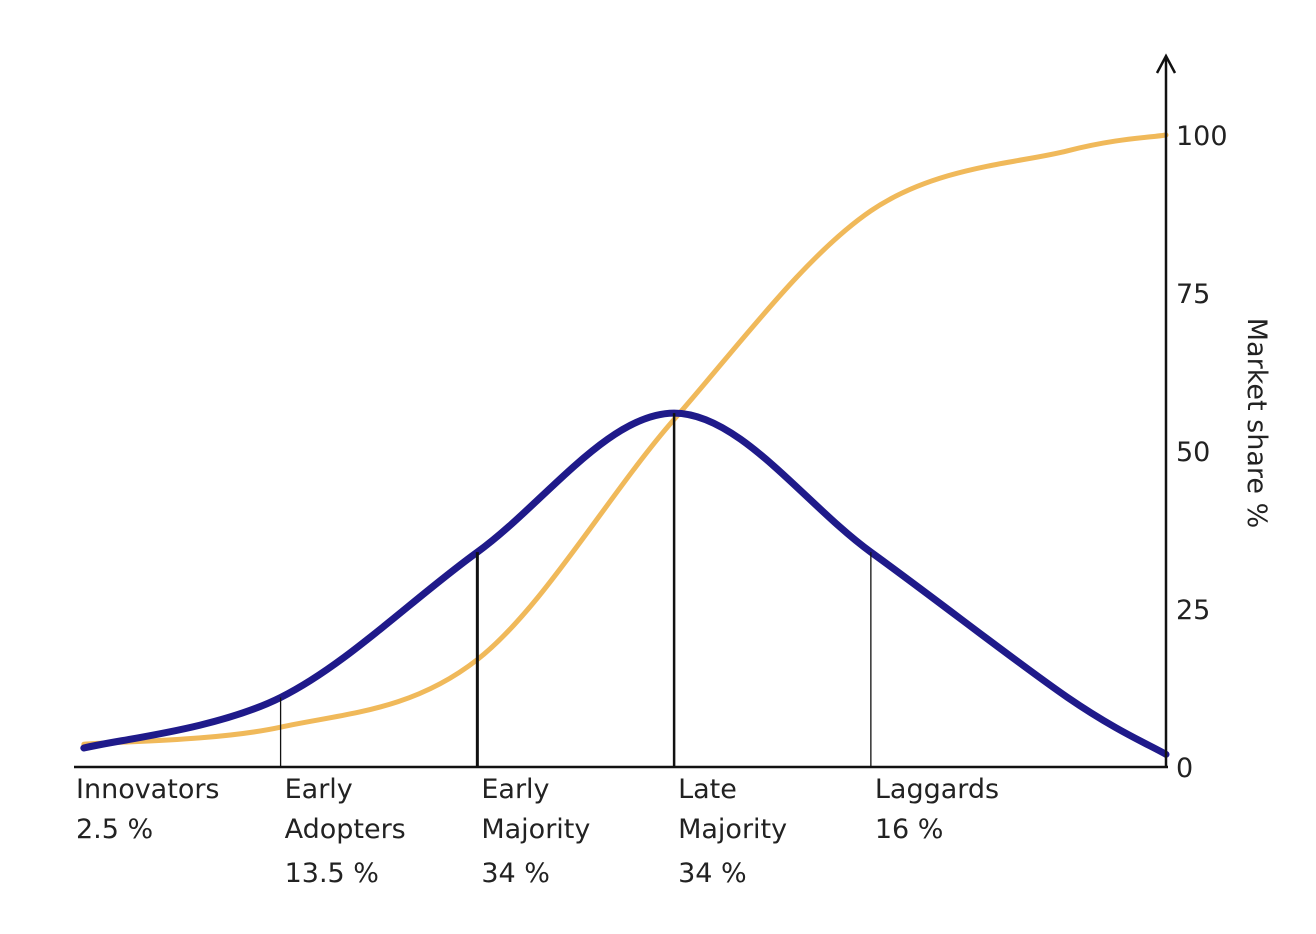 The width and height of the screenshot is (1316, 934). Describe the element at coordinates (1193, 610) in the screenshot. I see `y-tick-label: 25` at that location.